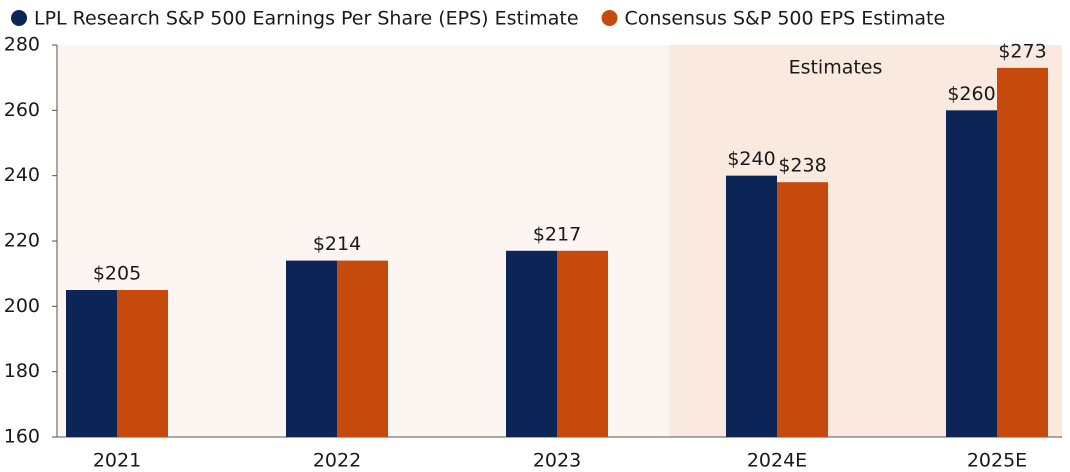 This screenshot has height=472, width=1070. I want to click on value-label: $238, so click(802, 166).